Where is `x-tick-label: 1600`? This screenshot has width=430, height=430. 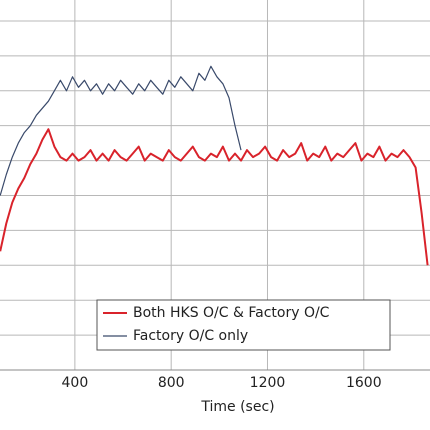 x-tick-label: 1600 is located at coordinates (364, 383).